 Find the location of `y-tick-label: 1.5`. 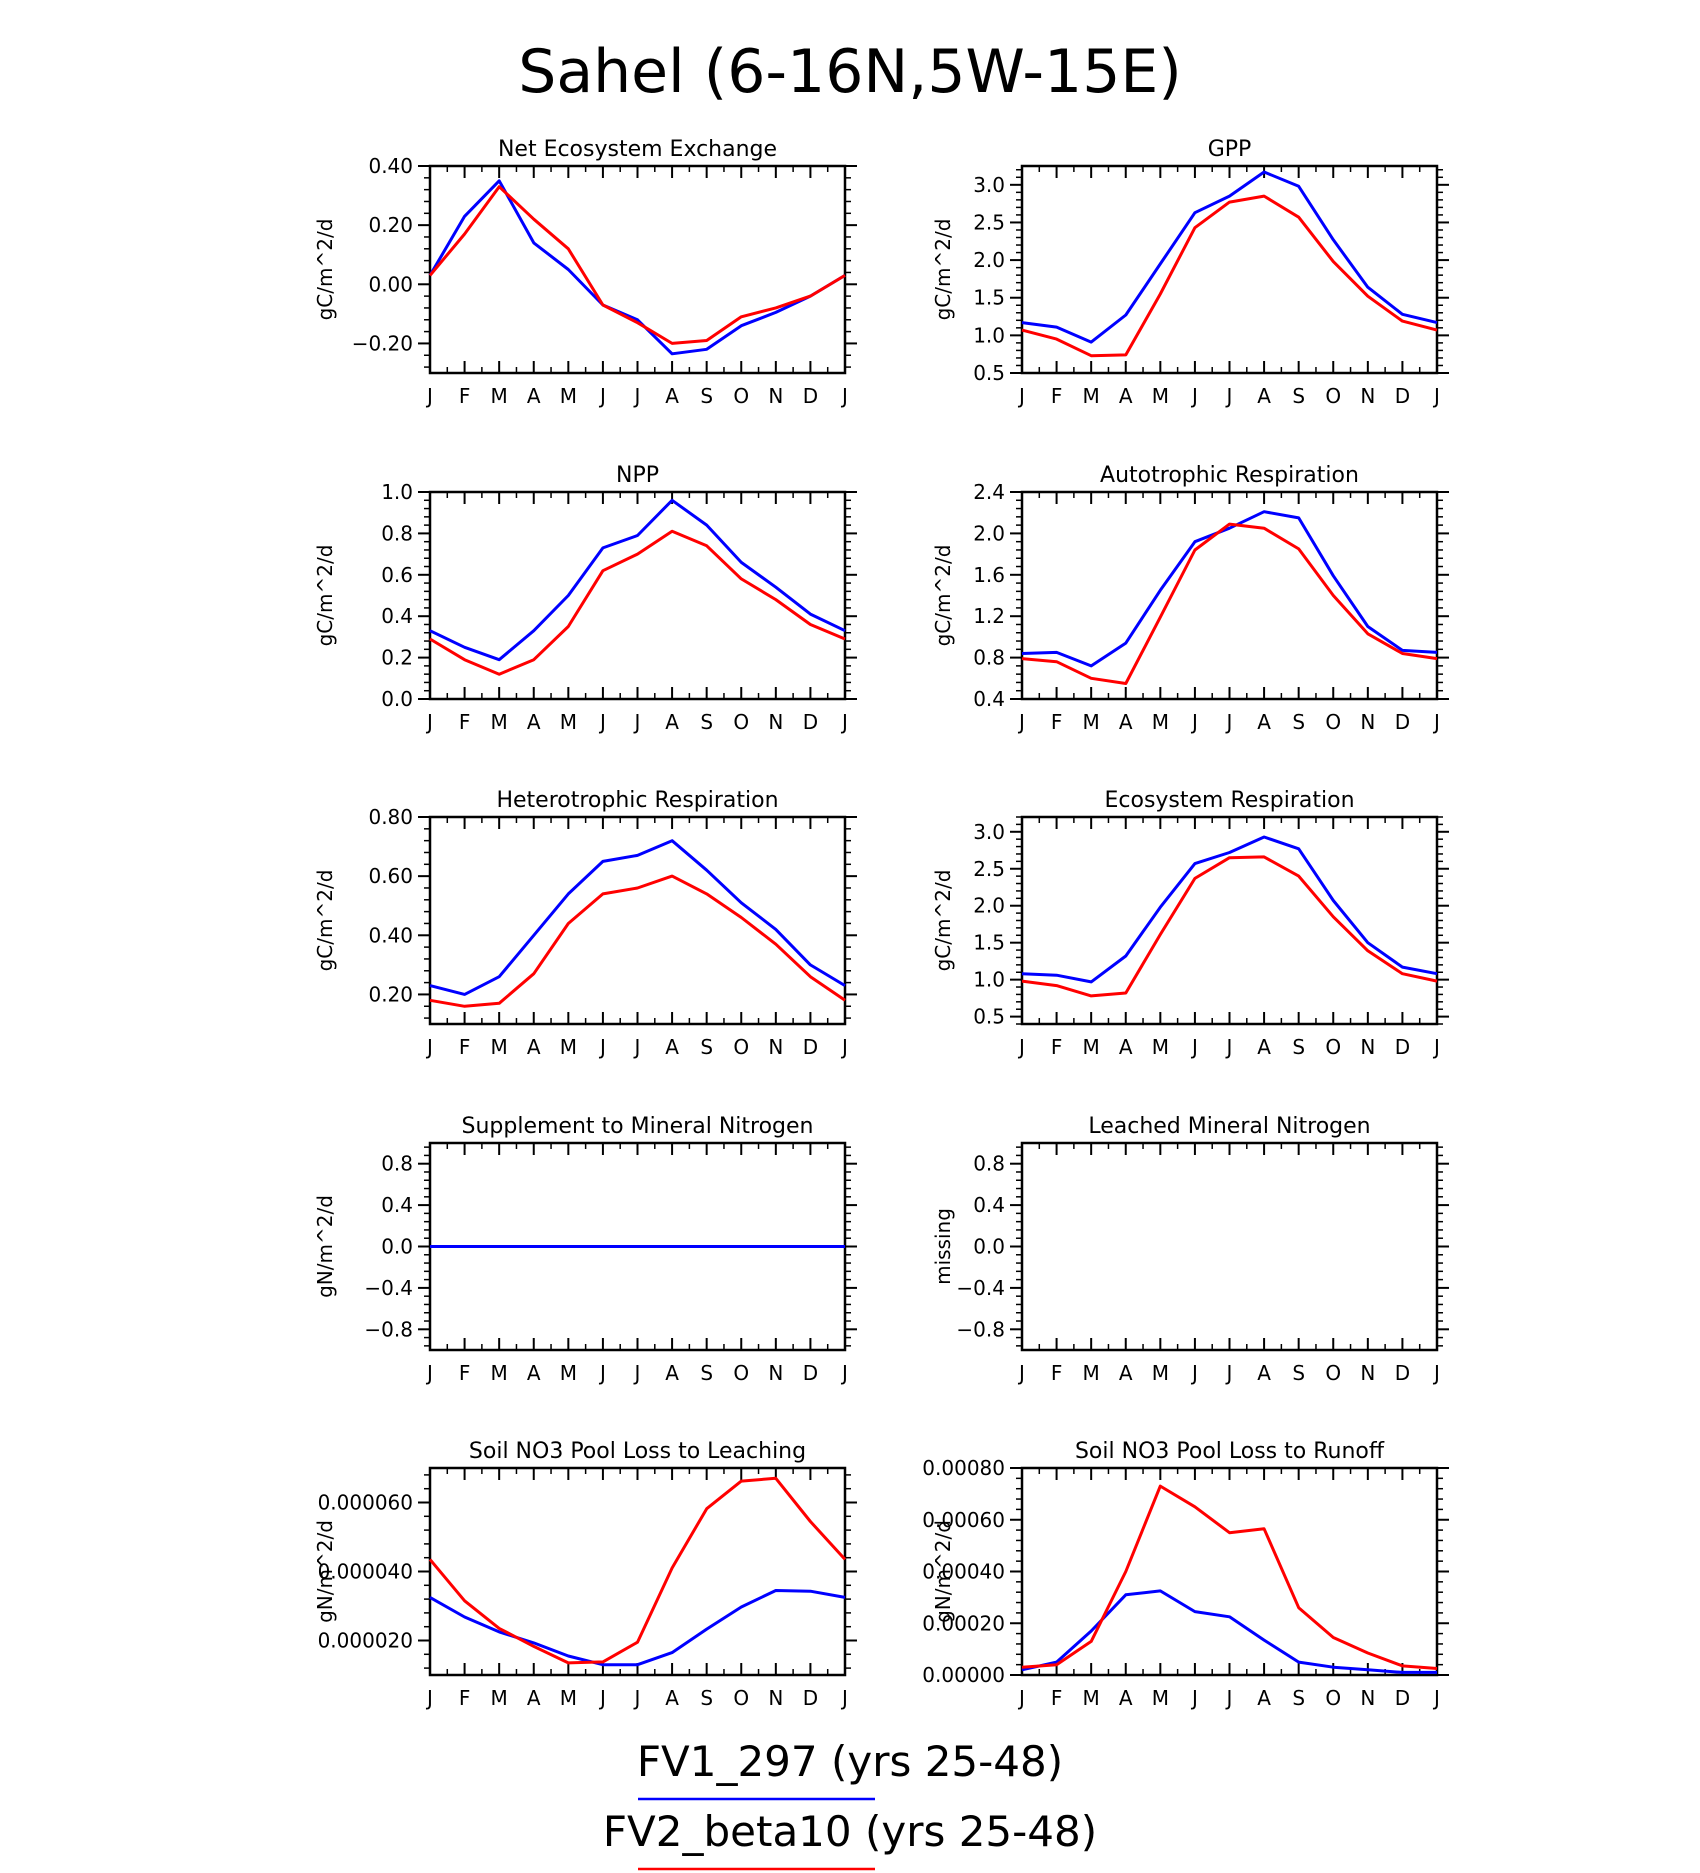

y-tick-label: 1.5 is located at coordinates (989, 943).